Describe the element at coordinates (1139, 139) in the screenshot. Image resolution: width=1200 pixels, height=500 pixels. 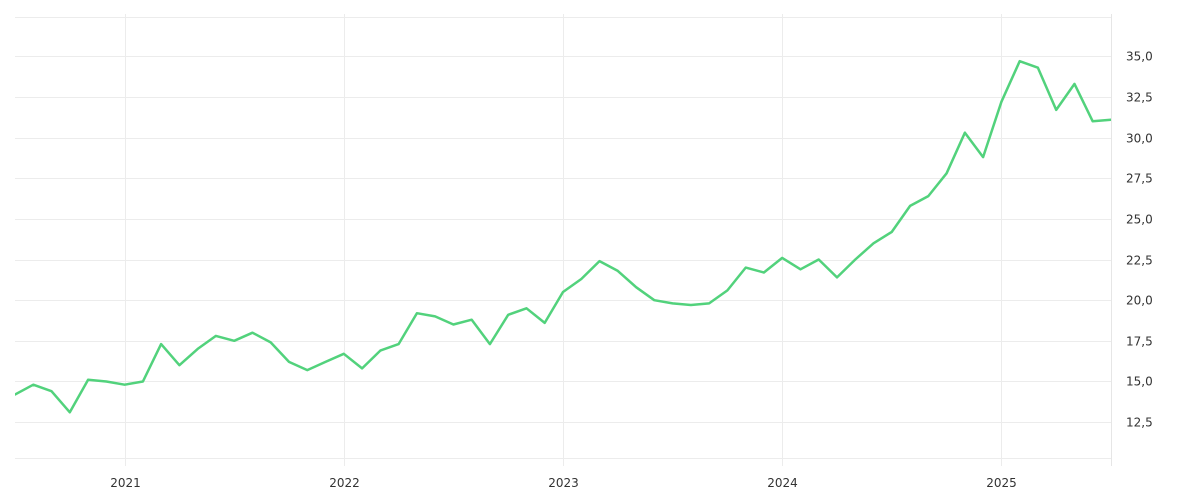
I see `y-tick-label: 30,0` at that location.